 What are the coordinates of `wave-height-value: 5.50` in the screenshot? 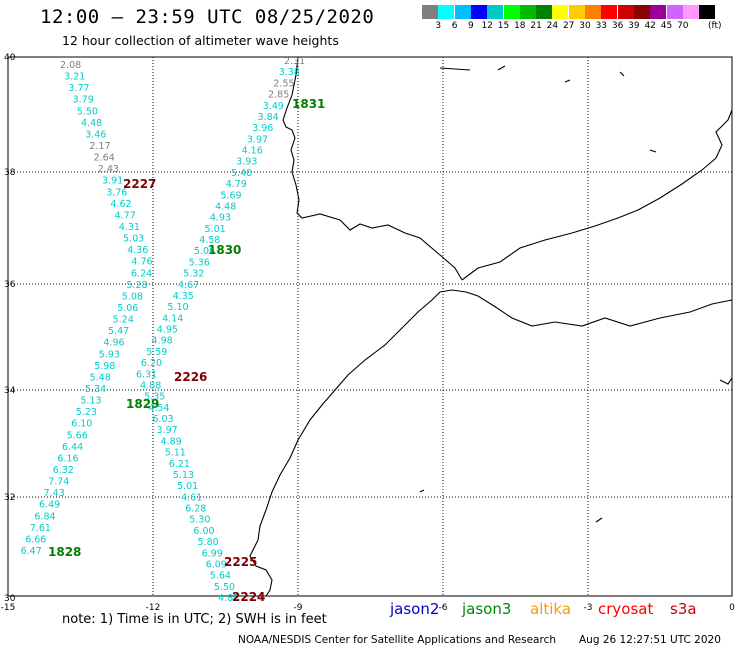 It's located at (87, 111).